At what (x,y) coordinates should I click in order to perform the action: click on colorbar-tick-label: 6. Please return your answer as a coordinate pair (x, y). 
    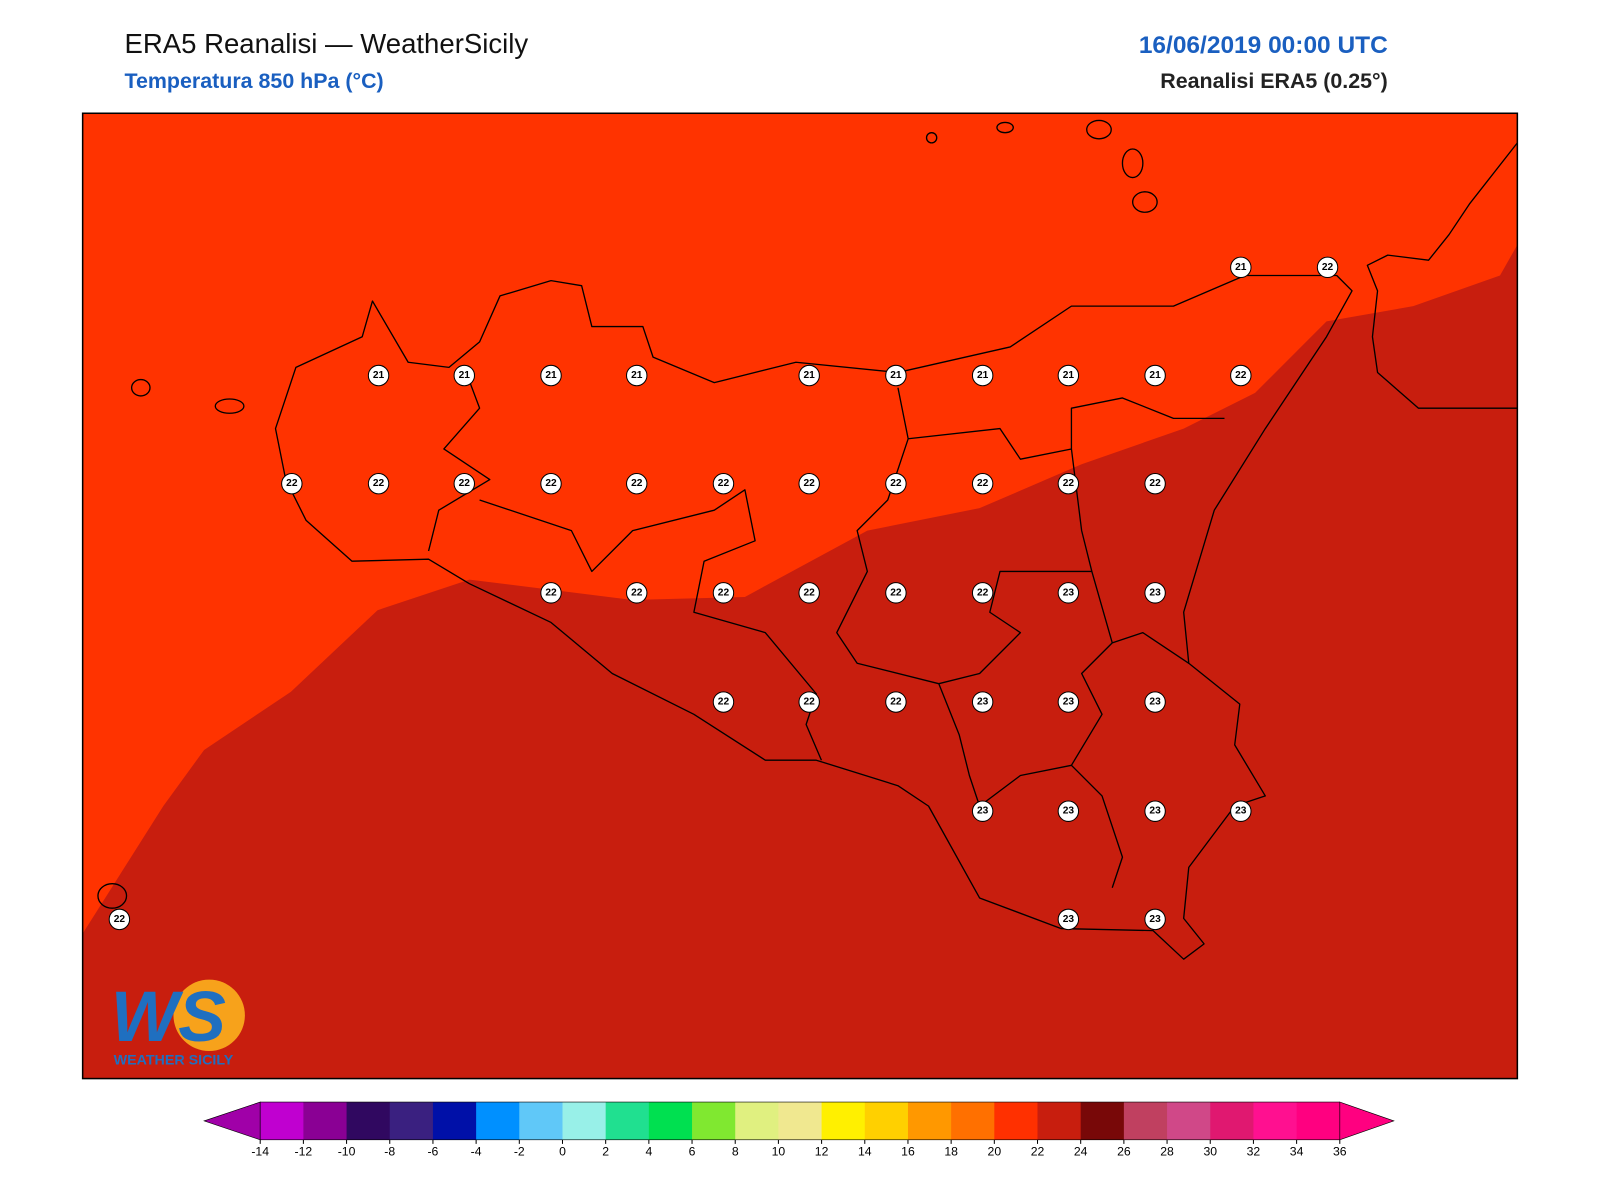
    Looking at the image, I should click on (692, 1152).